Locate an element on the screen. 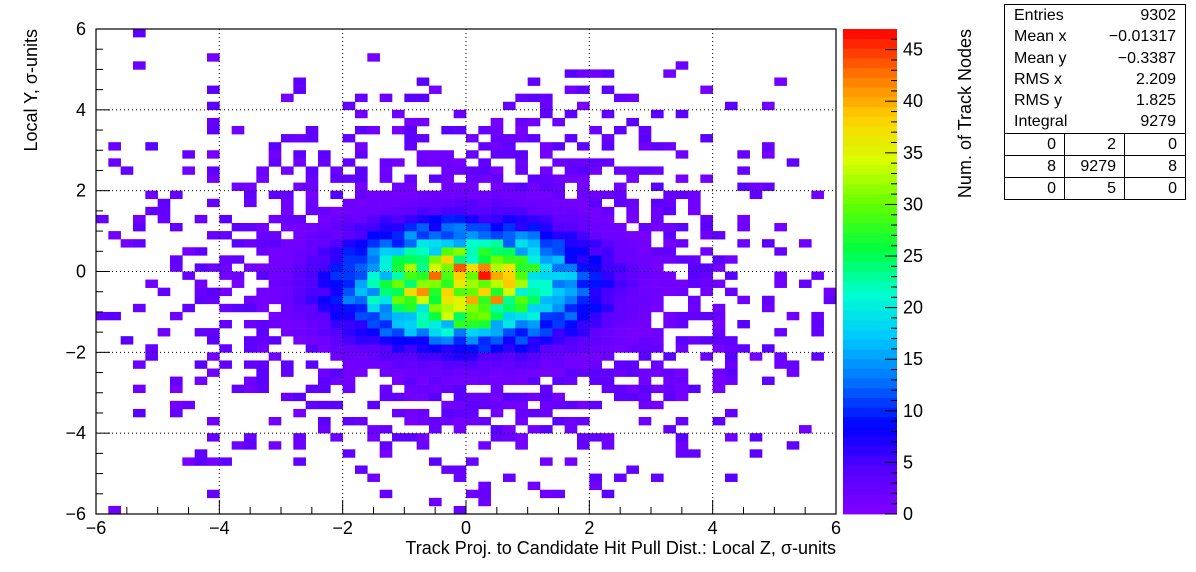 This screenshot has width=1196, height=572. stats-label: Integral is located at coordinates (1041, 122).